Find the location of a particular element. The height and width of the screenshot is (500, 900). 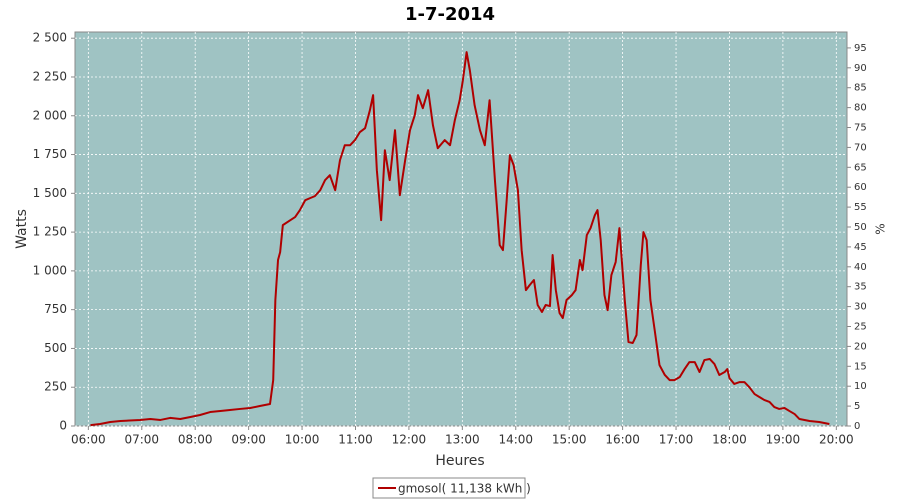

y-tick-label: 2 000 is located at coordinates (50, 115).